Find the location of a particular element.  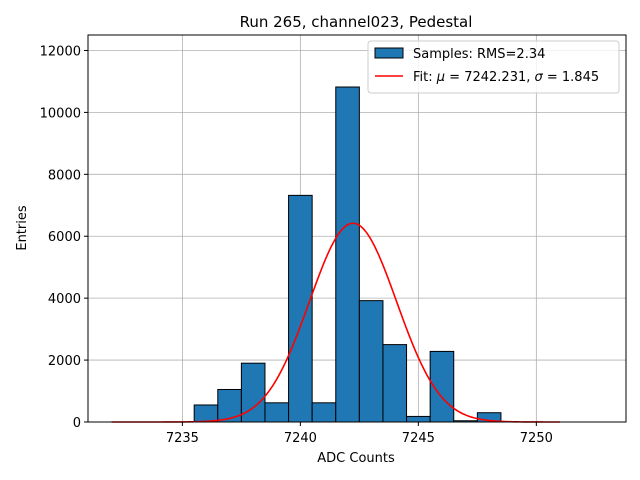

x-axis-ticks: 7235 7240 7245 7250 is located at coordinates (359, 434).